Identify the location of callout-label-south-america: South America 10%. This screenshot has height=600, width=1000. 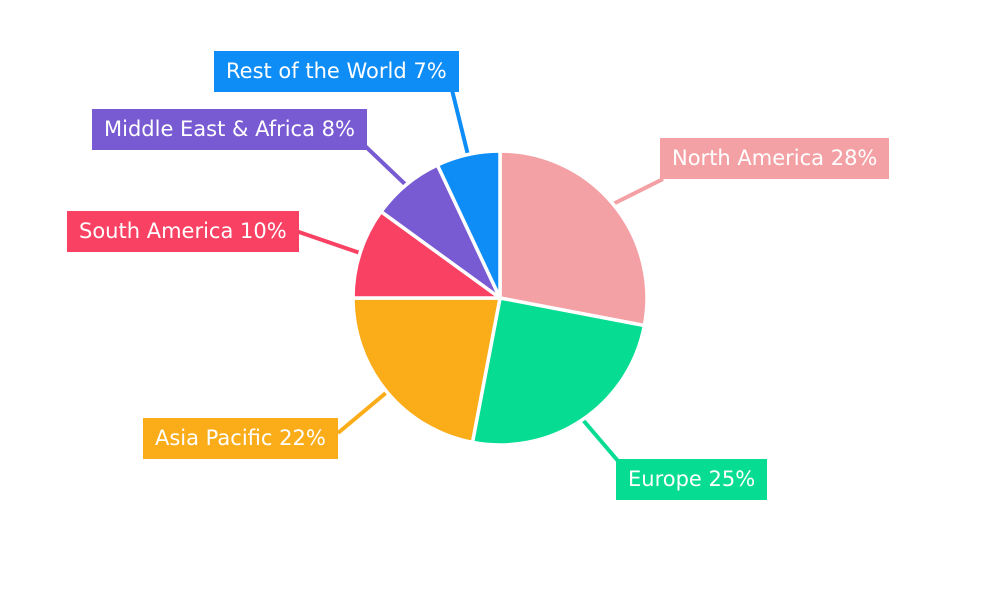
(183, 232).